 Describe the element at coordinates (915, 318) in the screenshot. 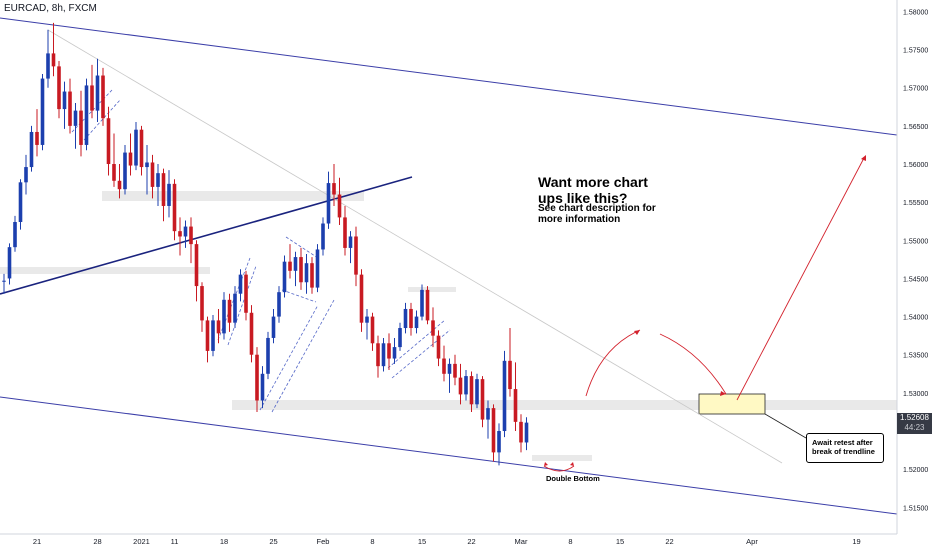

I see `y-tick-label: 1.54000` at that location.